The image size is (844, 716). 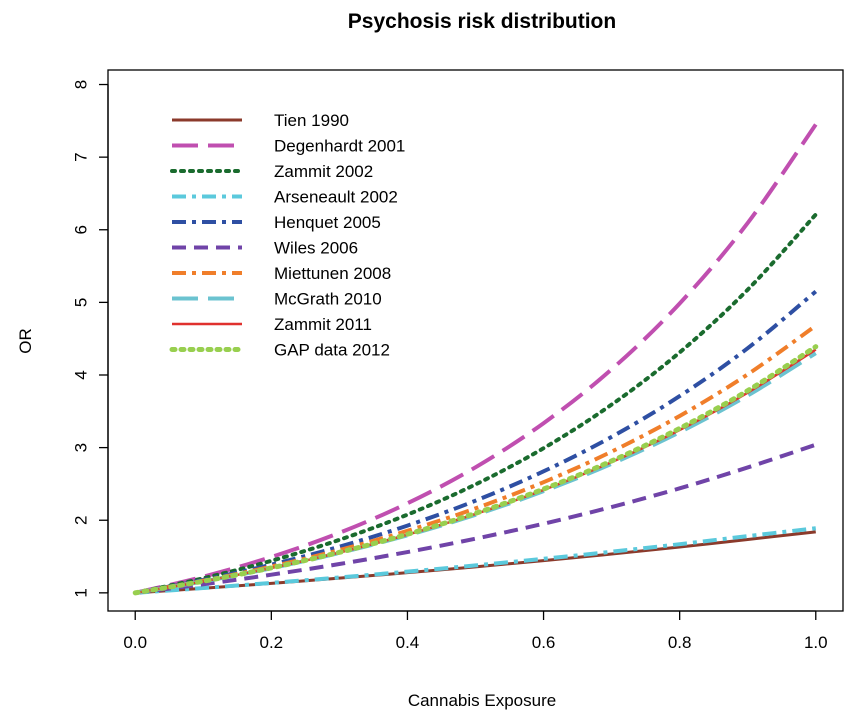 I want to click on legend-label: Zammit 2002, so click(x=323, y=171).